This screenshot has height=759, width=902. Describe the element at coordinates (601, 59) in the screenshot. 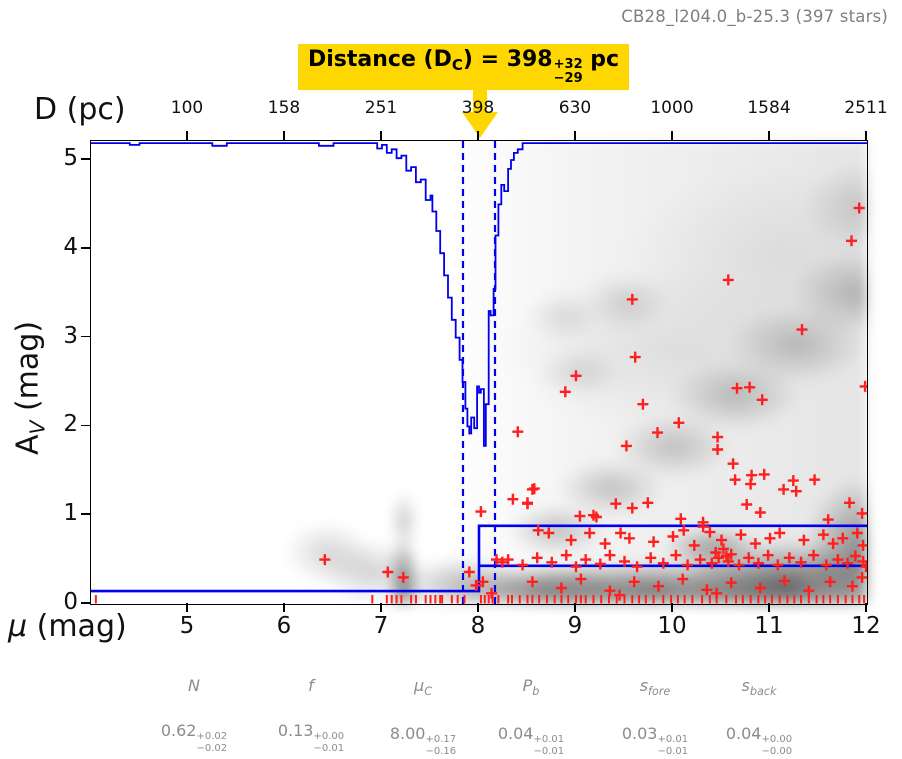

I see `distance-unit: pc` at that location.